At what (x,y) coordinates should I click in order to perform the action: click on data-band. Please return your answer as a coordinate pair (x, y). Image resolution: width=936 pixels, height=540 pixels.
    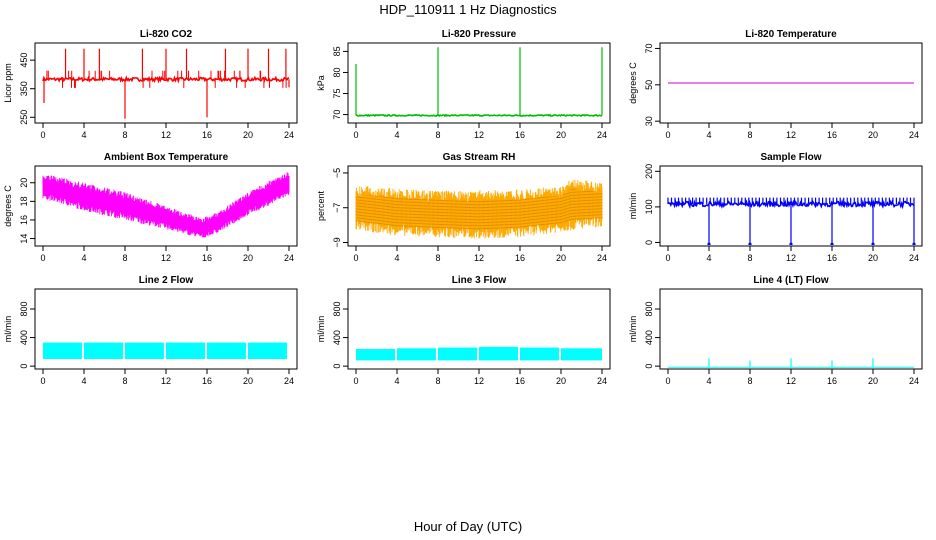
    Looking at the image, I should click on (166, 205).